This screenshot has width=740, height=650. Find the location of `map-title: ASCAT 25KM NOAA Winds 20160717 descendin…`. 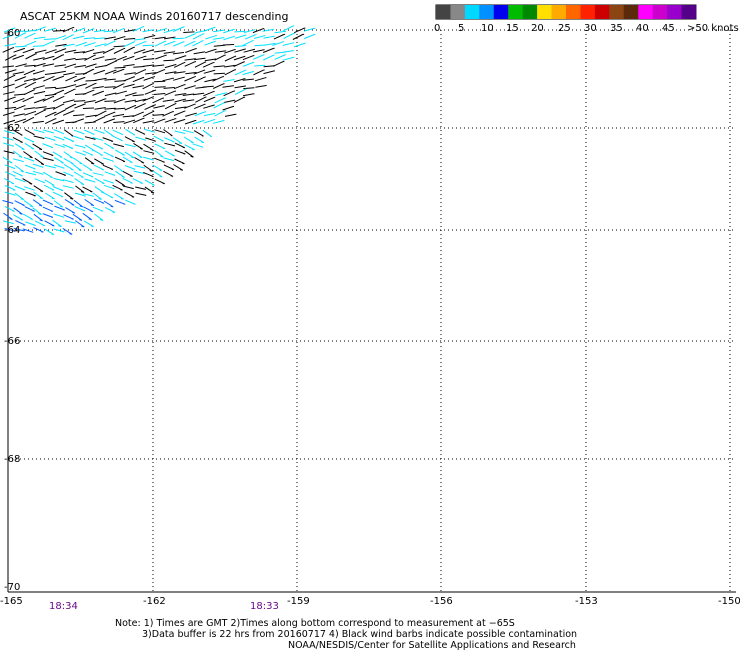

map-title: ASCAT 25KM NOAA Winds 20160717 descendin… is located at coordinates (154, 16).